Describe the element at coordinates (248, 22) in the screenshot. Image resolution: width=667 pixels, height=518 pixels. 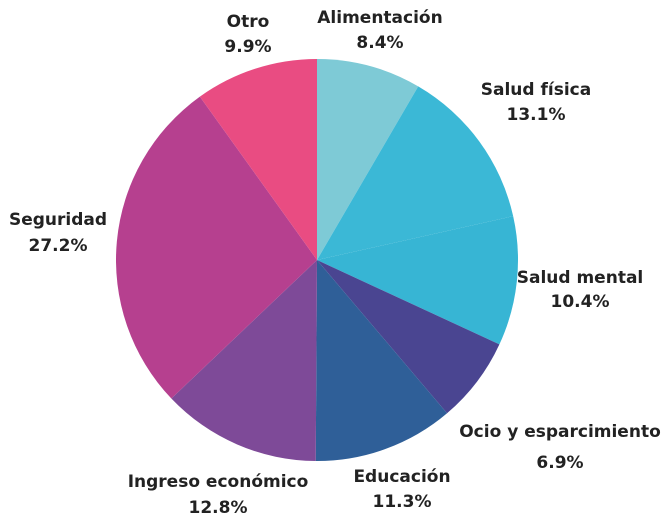
I see `slice-label: Otro` at that location.